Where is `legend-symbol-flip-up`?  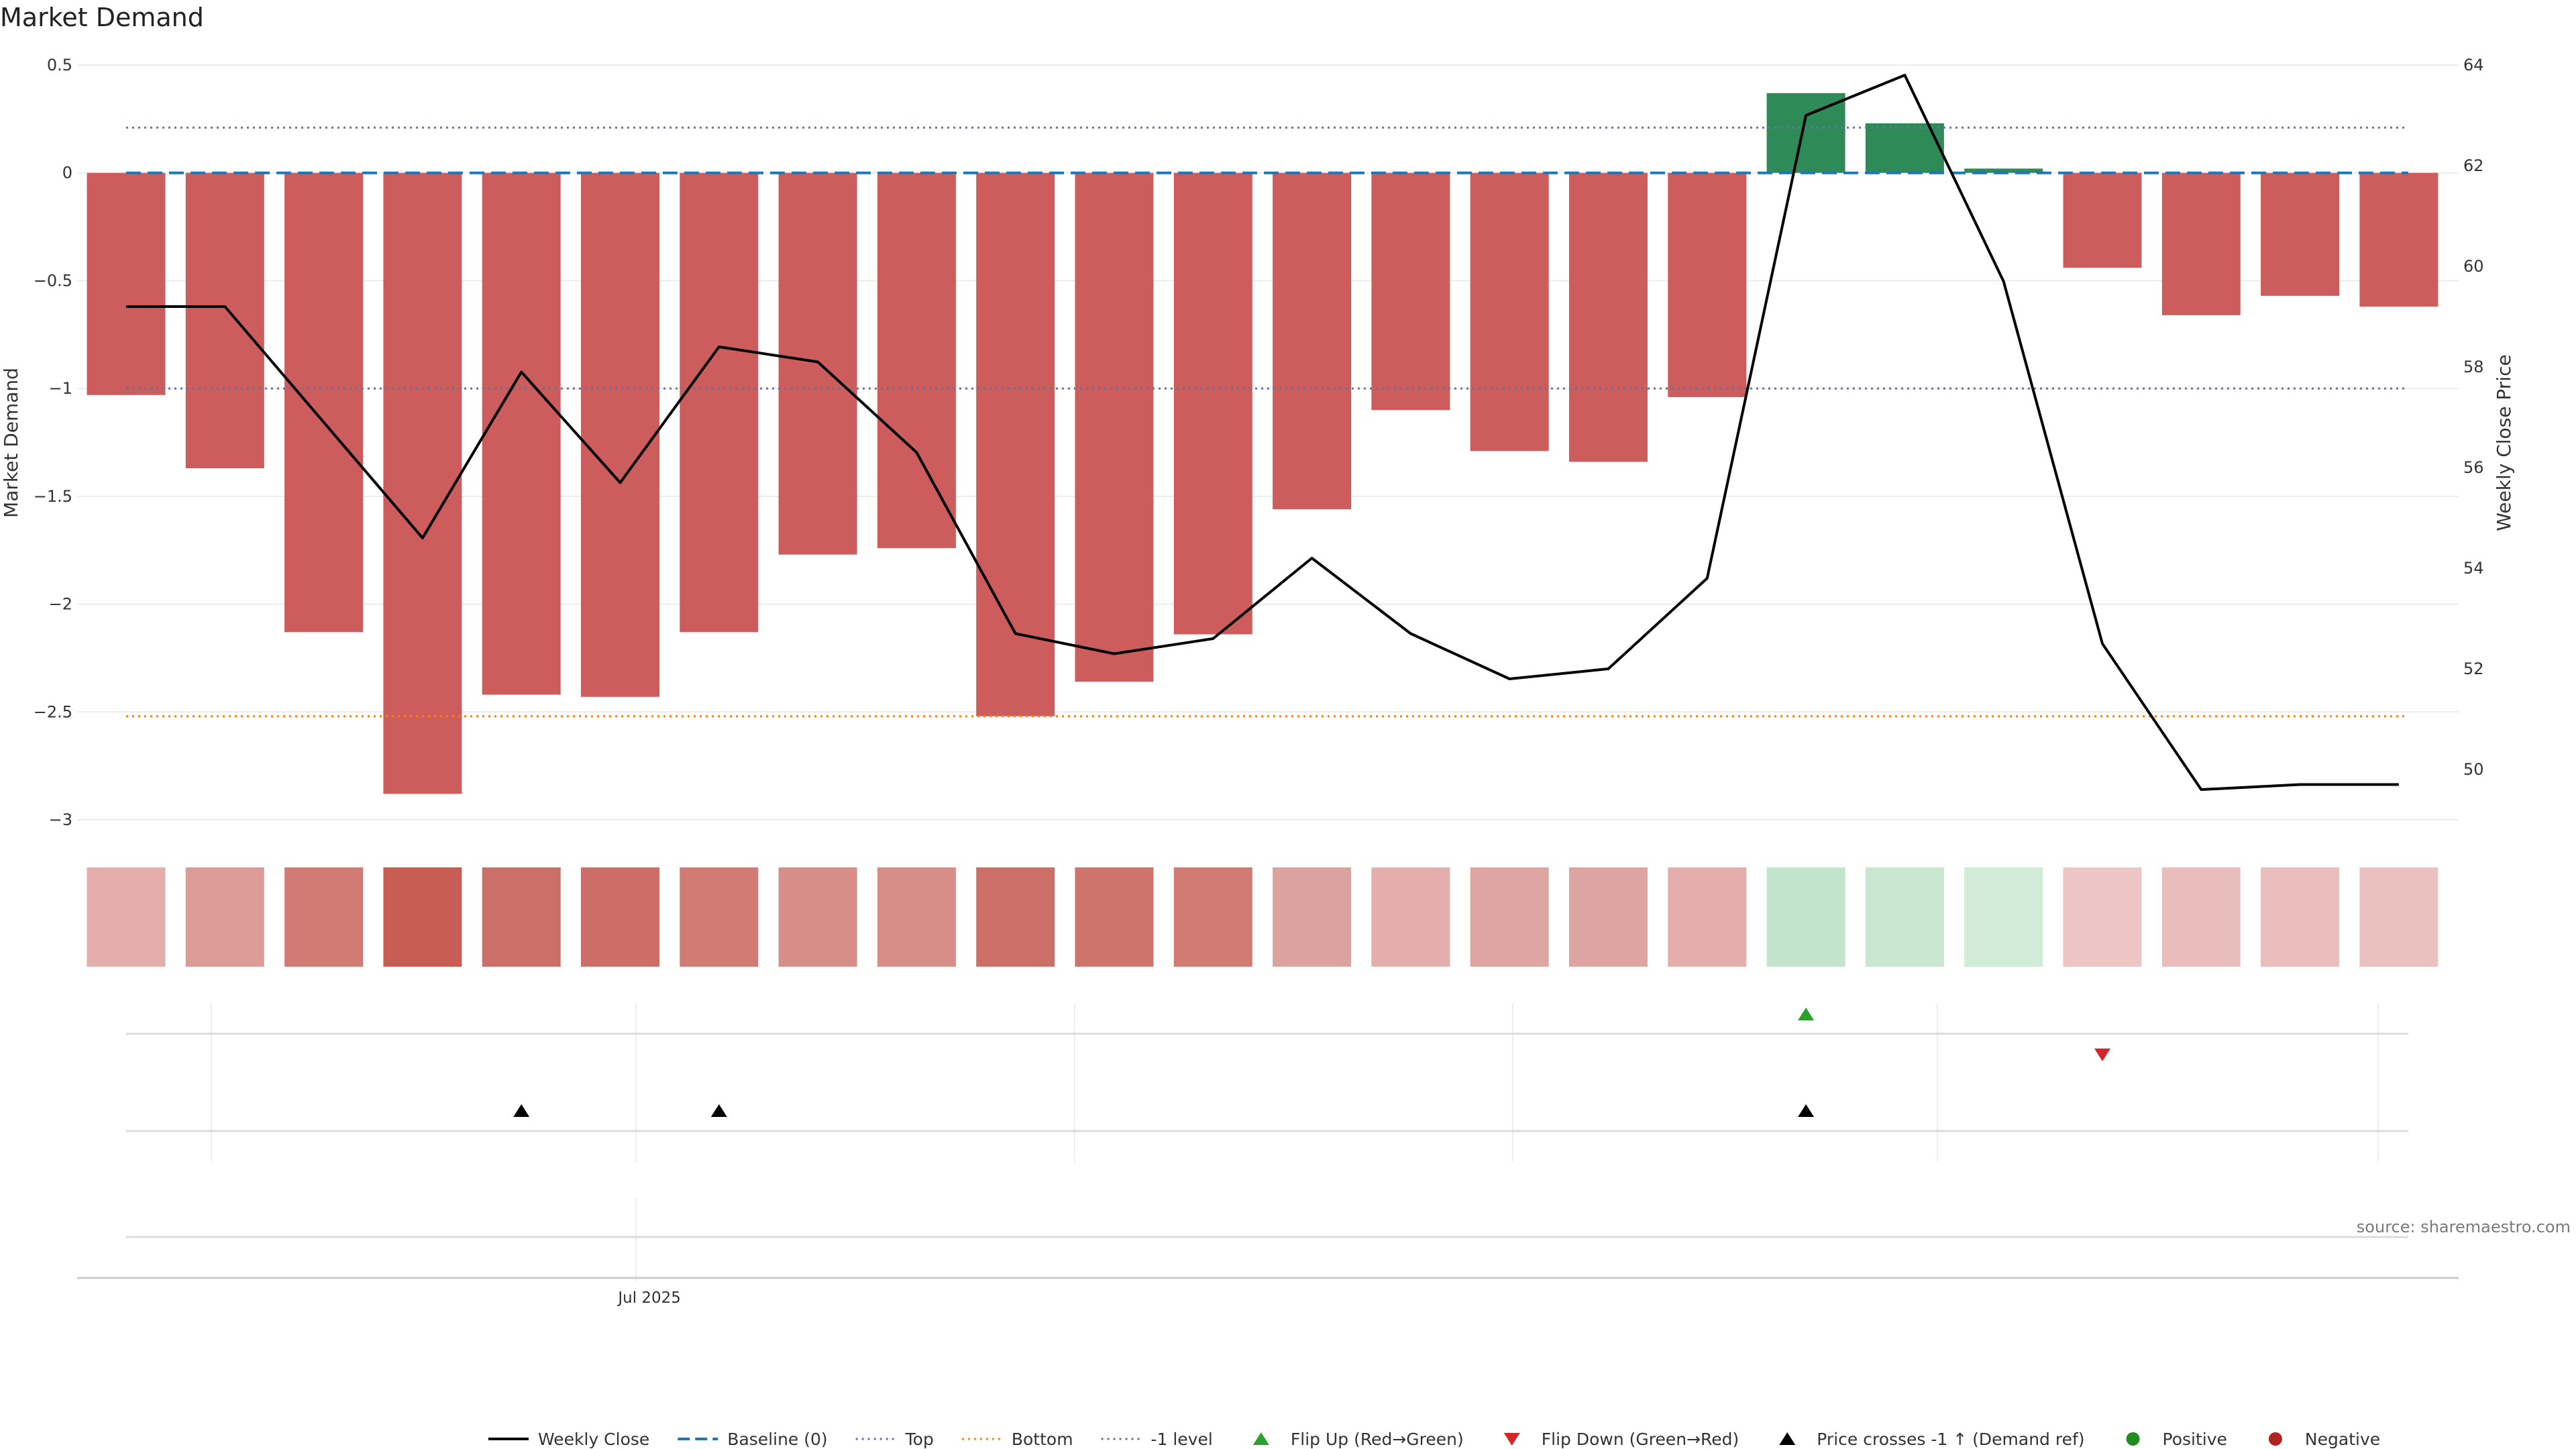
legend-symbol-flip-up is located at coordinates (1260, 1438).